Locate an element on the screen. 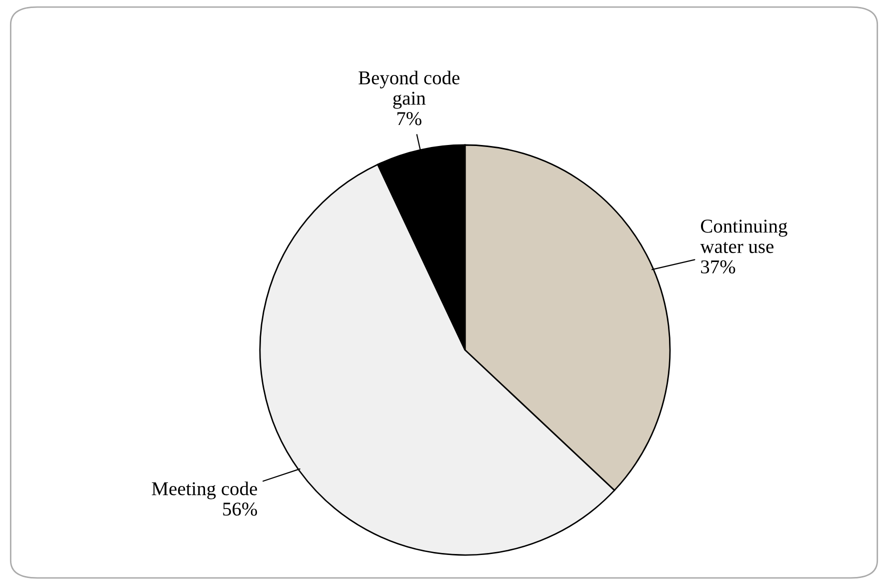 The height and width of the screenshot is (585, 888). slice-label: Meeting code is located at coordinates (205, 491).